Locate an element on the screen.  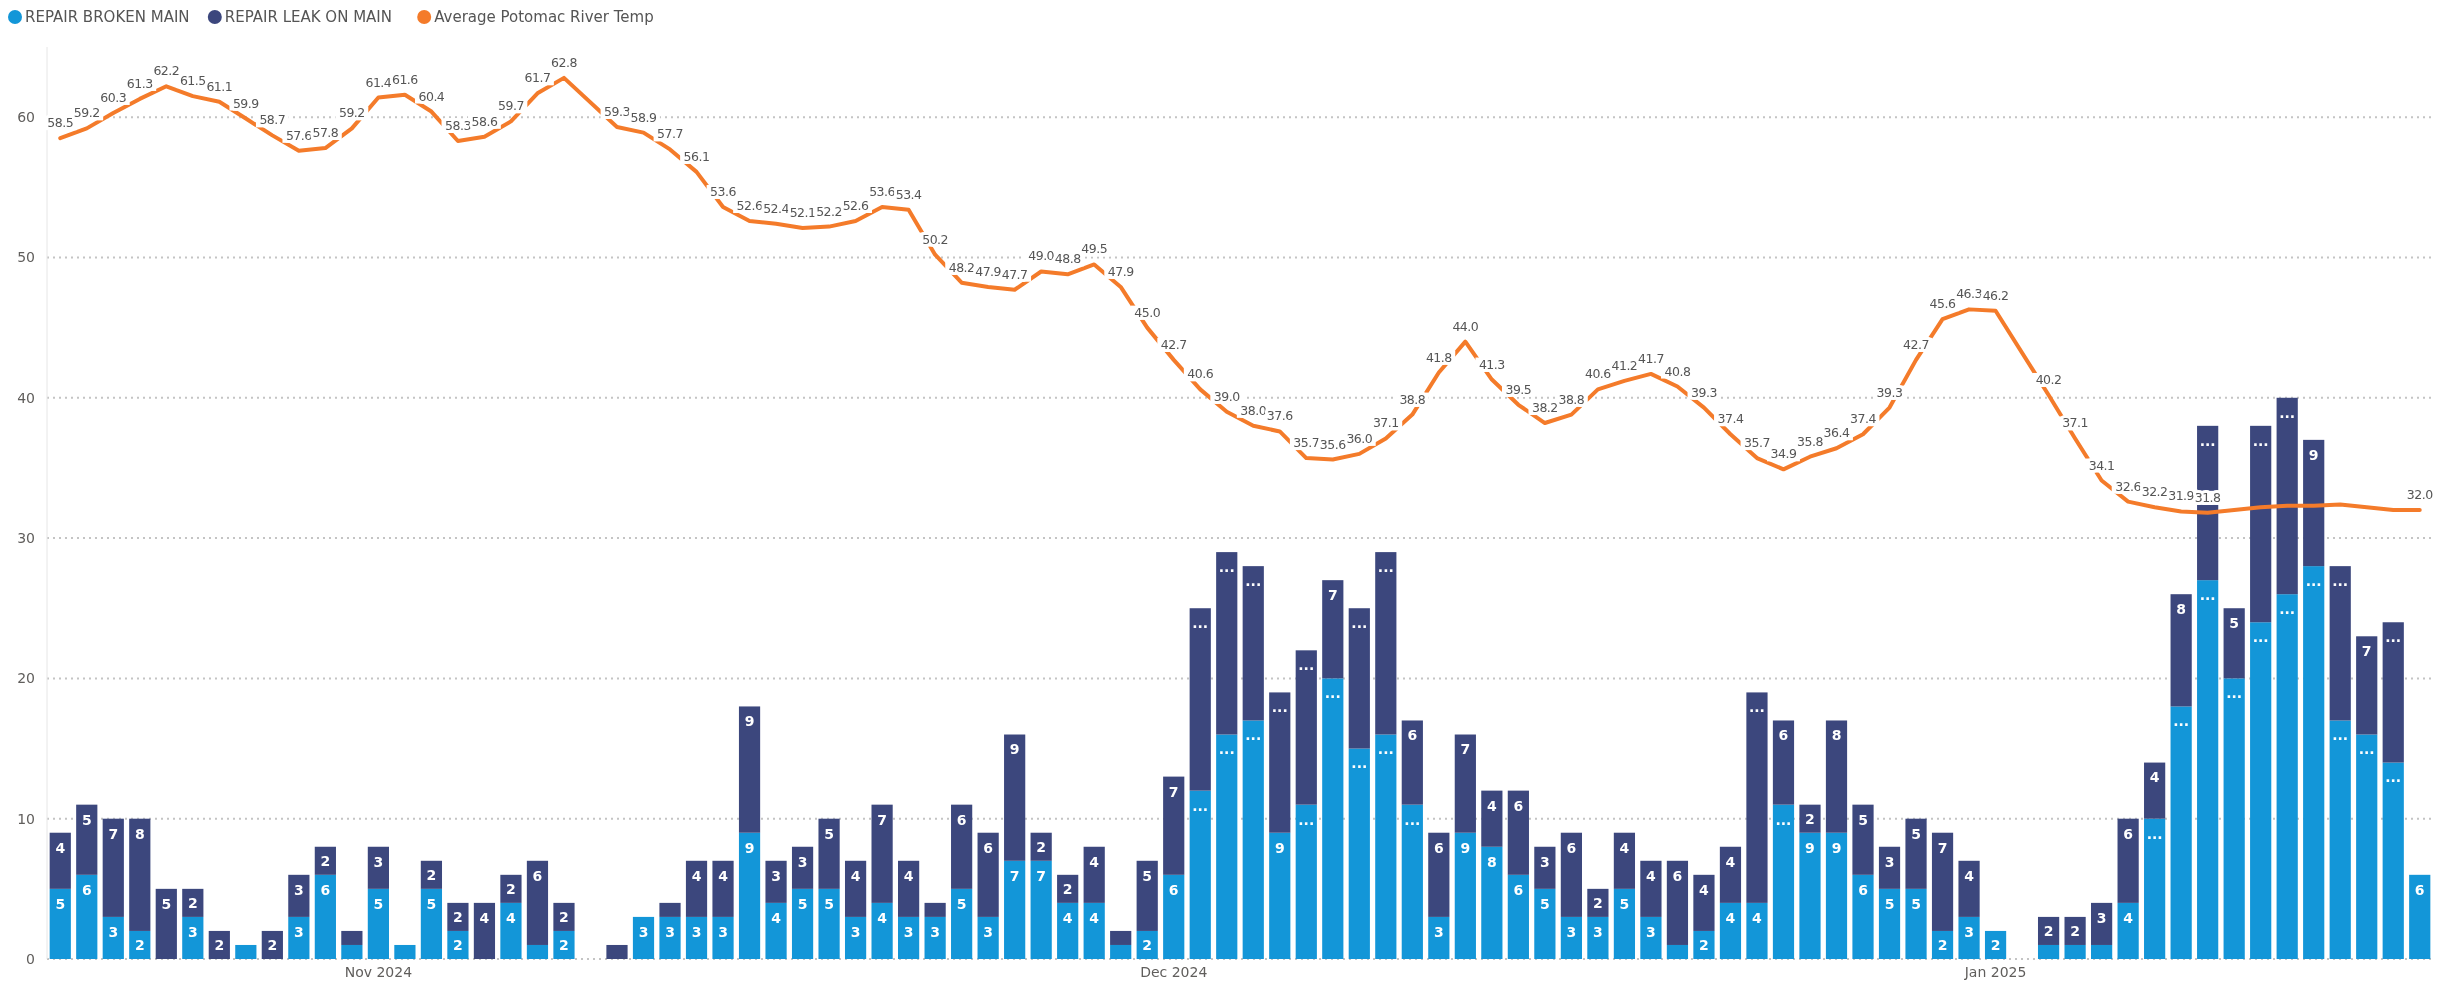
data-label: 39.0 is located at coordinates (1227, 396).